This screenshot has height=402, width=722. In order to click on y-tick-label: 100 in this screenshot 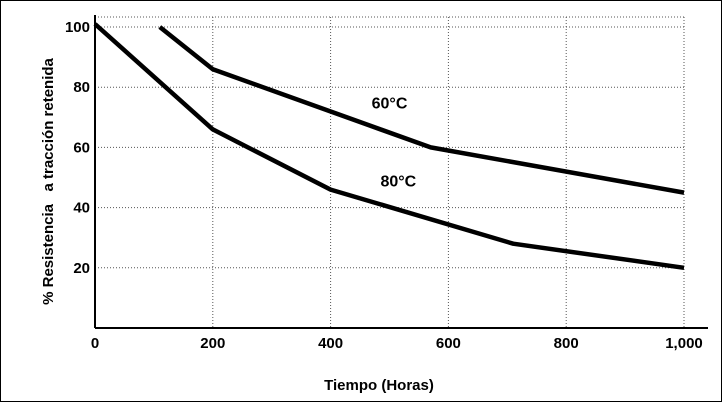, I will do `click(77, 27)`.